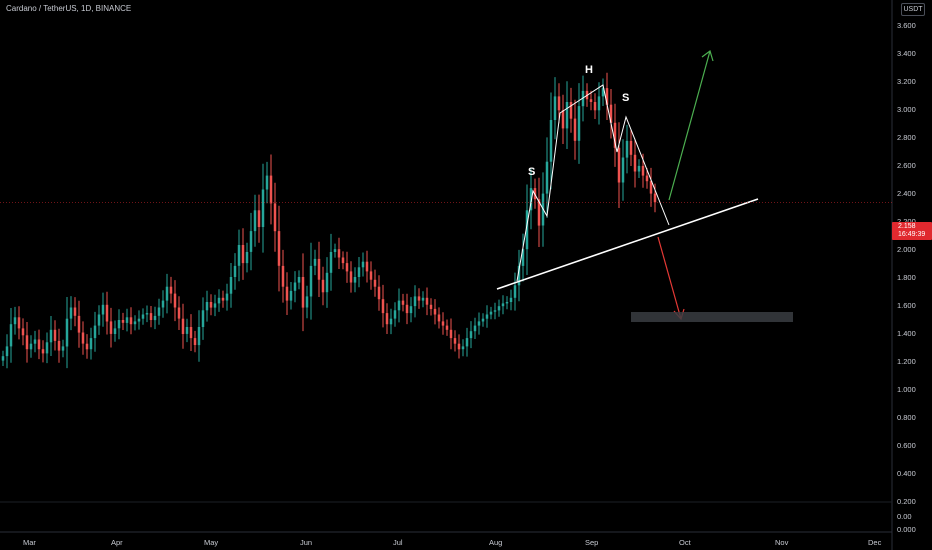  What do you see at coordinates (906, 389) in the screenshot?
I see `y-tick-label: 1.000` at bounding box center [906, 389].